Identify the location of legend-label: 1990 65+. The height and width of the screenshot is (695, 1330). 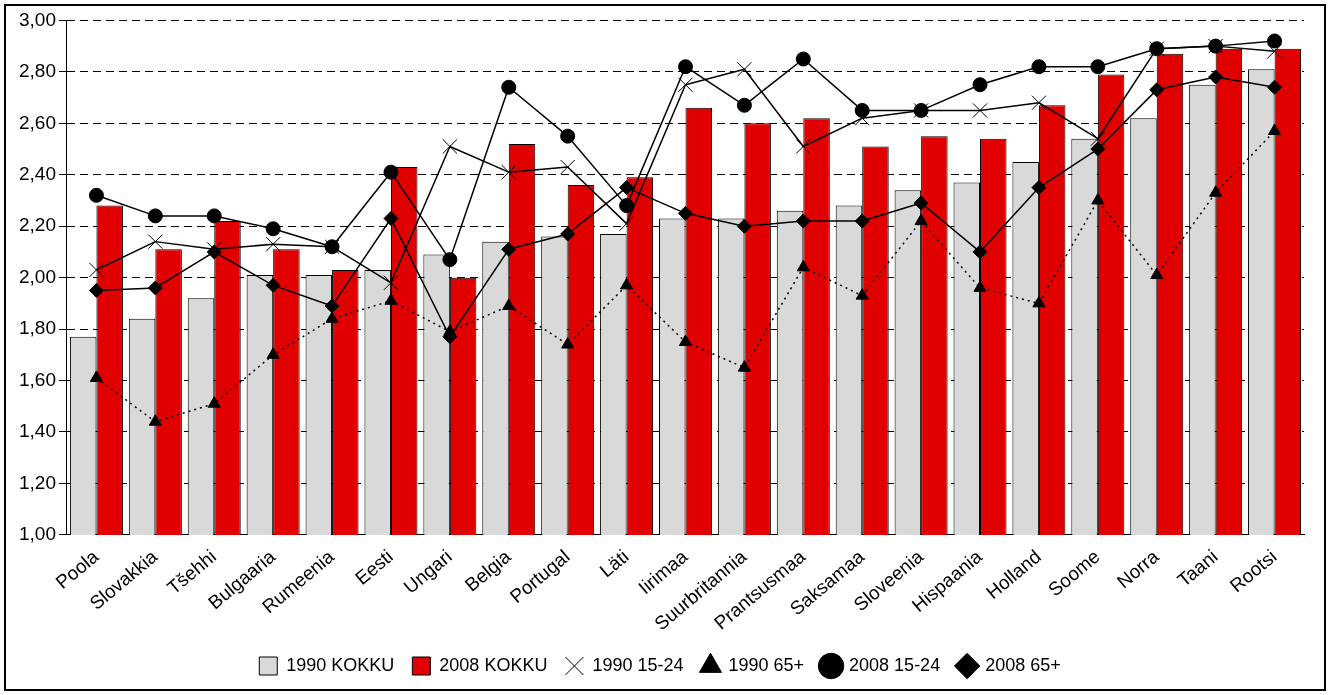
(766, 664).